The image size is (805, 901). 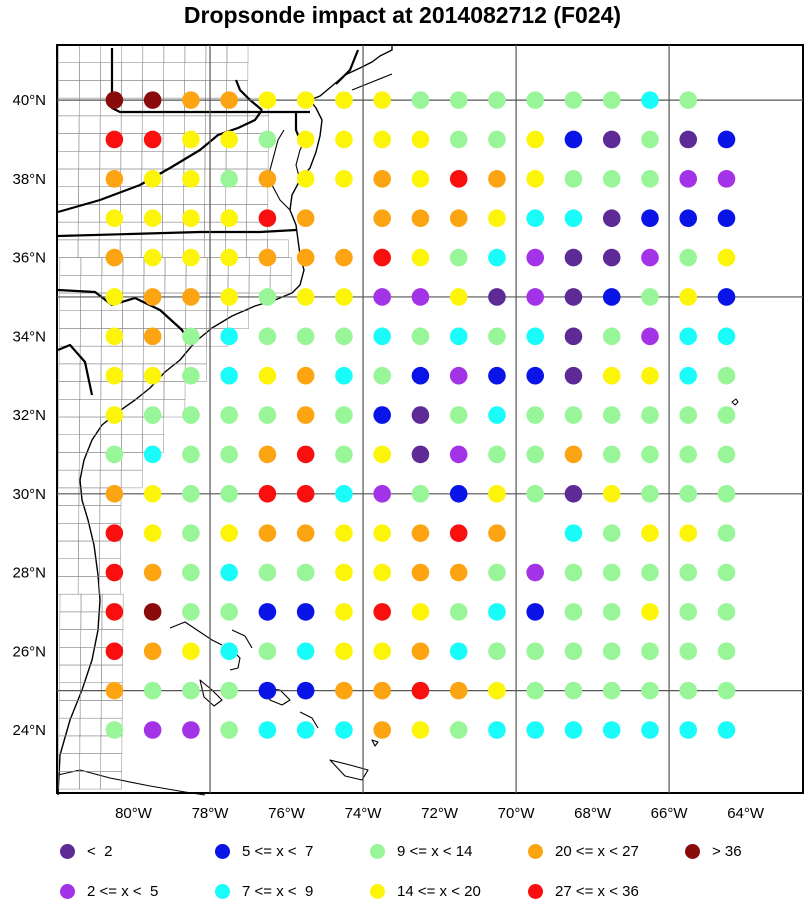 What do you see at coordinates (211, 813) in the screenshot?
I see `longitude-tick-label: 78°W` at bounding box center [211, 813].